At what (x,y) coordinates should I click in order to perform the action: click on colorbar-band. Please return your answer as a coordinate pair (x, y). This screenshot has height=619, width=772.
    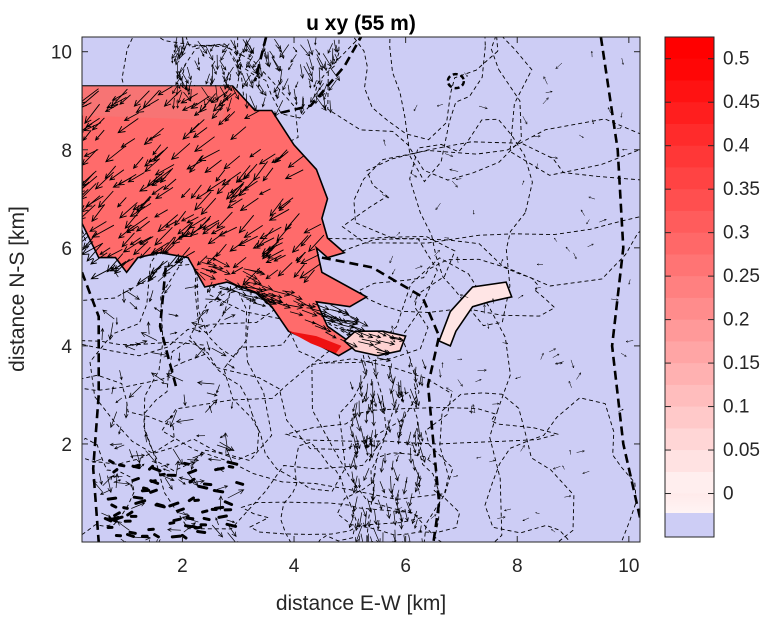
    Looking at the image, I should click on (689, 134).